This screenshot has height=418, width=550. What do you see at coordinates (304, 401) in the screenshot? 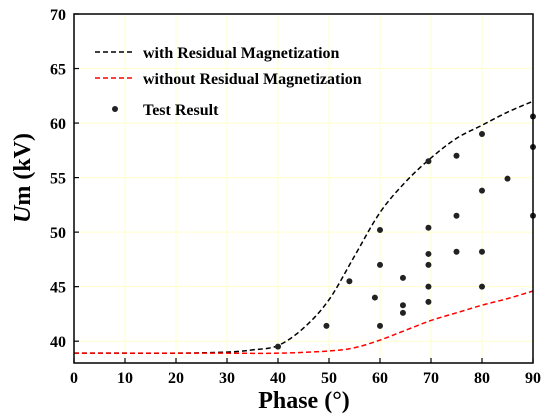
I see `x-axis-title: Phase (°)` at bounding box center [304, 401].